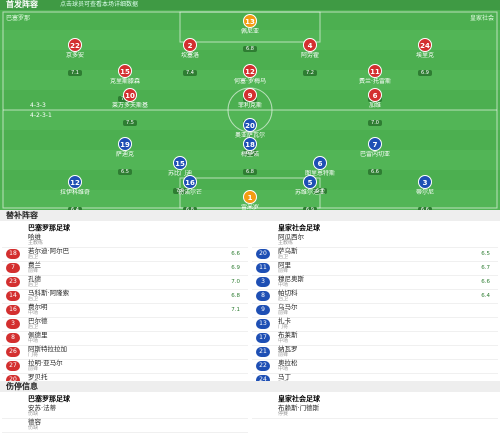 The width and height of the screenshot is (500, 440). What do you see at coordinates (425, 45) in the screenshot?
I see `player-number: 24` at bounding box center [425, 45].